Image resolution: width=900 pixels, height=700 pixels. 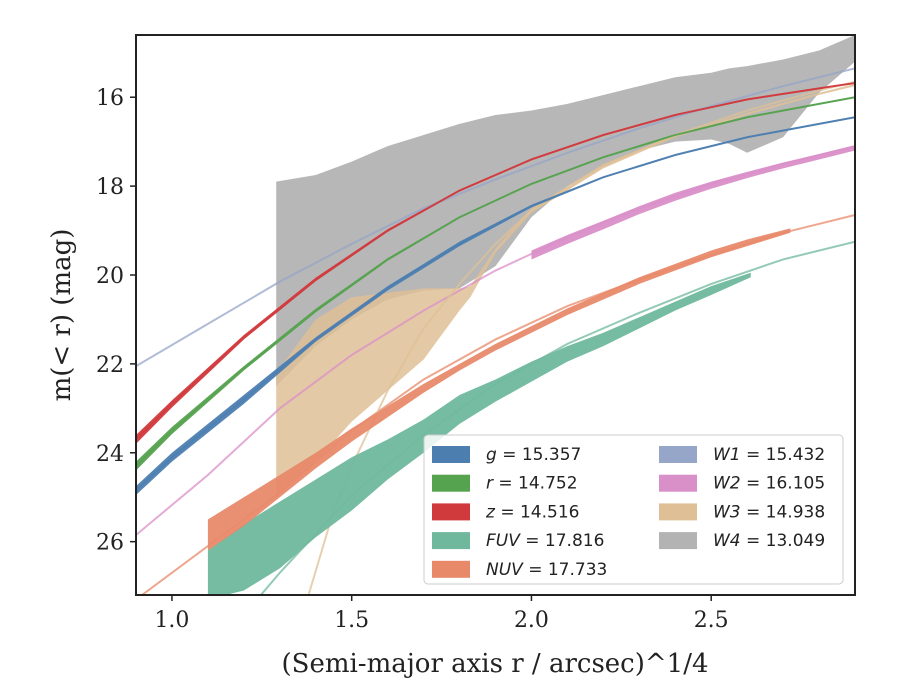 I want to click on legend-swatch-z, so click(x=451, y=512).